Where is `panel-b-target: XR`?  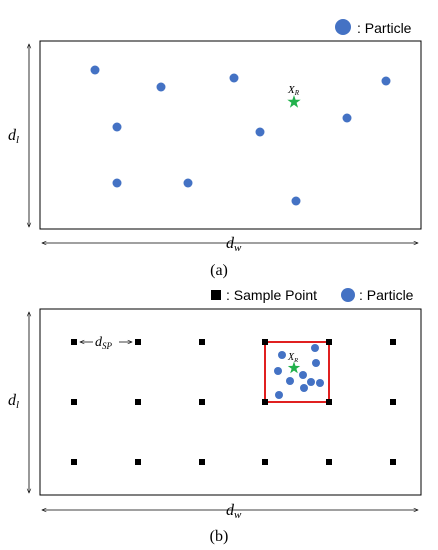 panel-b-target: XR is located at coordinates (294, 363).